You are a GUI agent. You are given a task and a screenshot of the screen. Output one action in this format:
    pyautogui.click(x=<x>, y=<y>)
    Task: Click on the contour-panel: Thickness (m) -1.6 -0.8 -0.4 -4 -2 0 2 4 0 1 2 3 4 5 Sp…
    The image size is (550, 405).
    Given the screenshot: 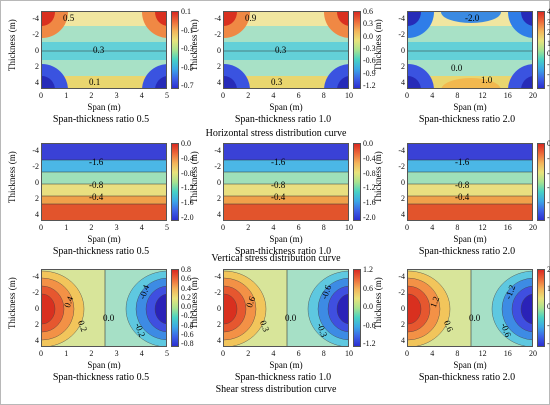 What is the action you would take?
    pyautogui.click(x=99, y=199)
    